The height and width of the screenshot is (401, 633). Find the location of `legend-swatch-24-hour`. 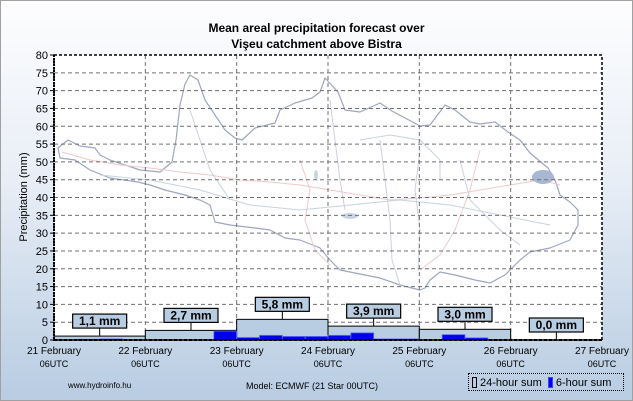

legend-swatch-24-hour is located at coordinates (474, 382).